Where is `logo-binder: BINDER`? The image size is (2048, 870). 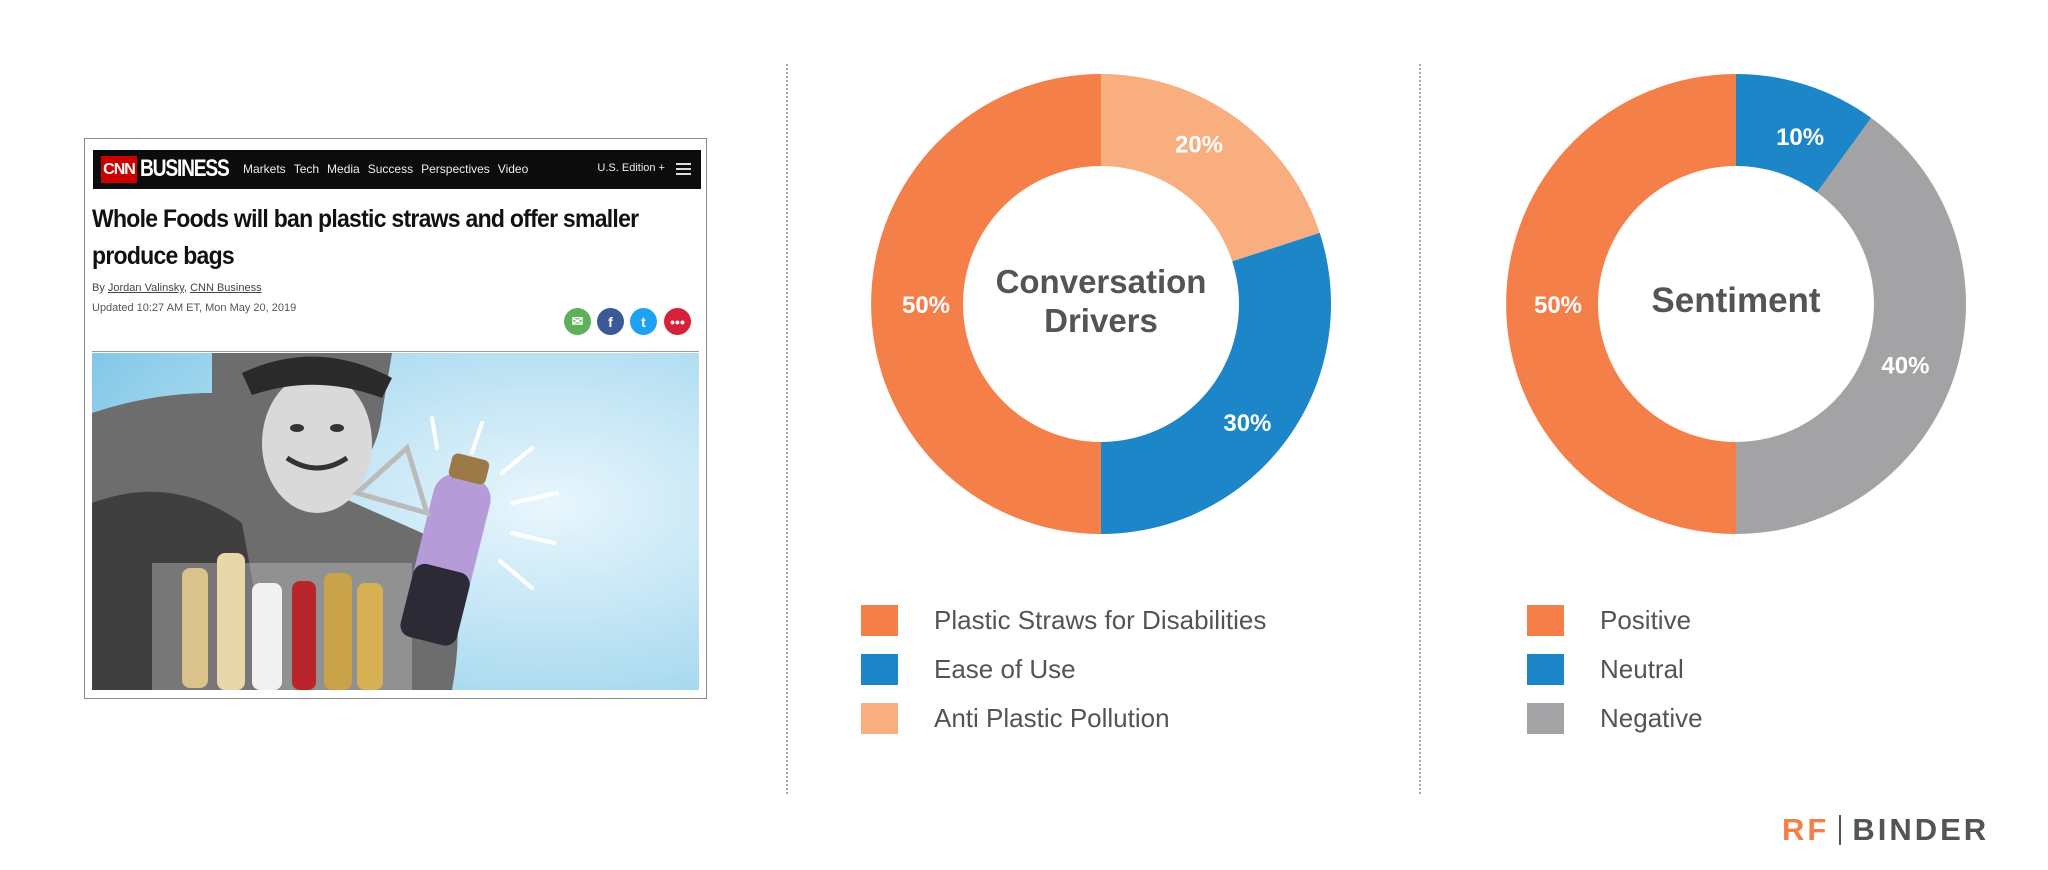
logo-binder: BINDER is located at coordinates (1921, 829).